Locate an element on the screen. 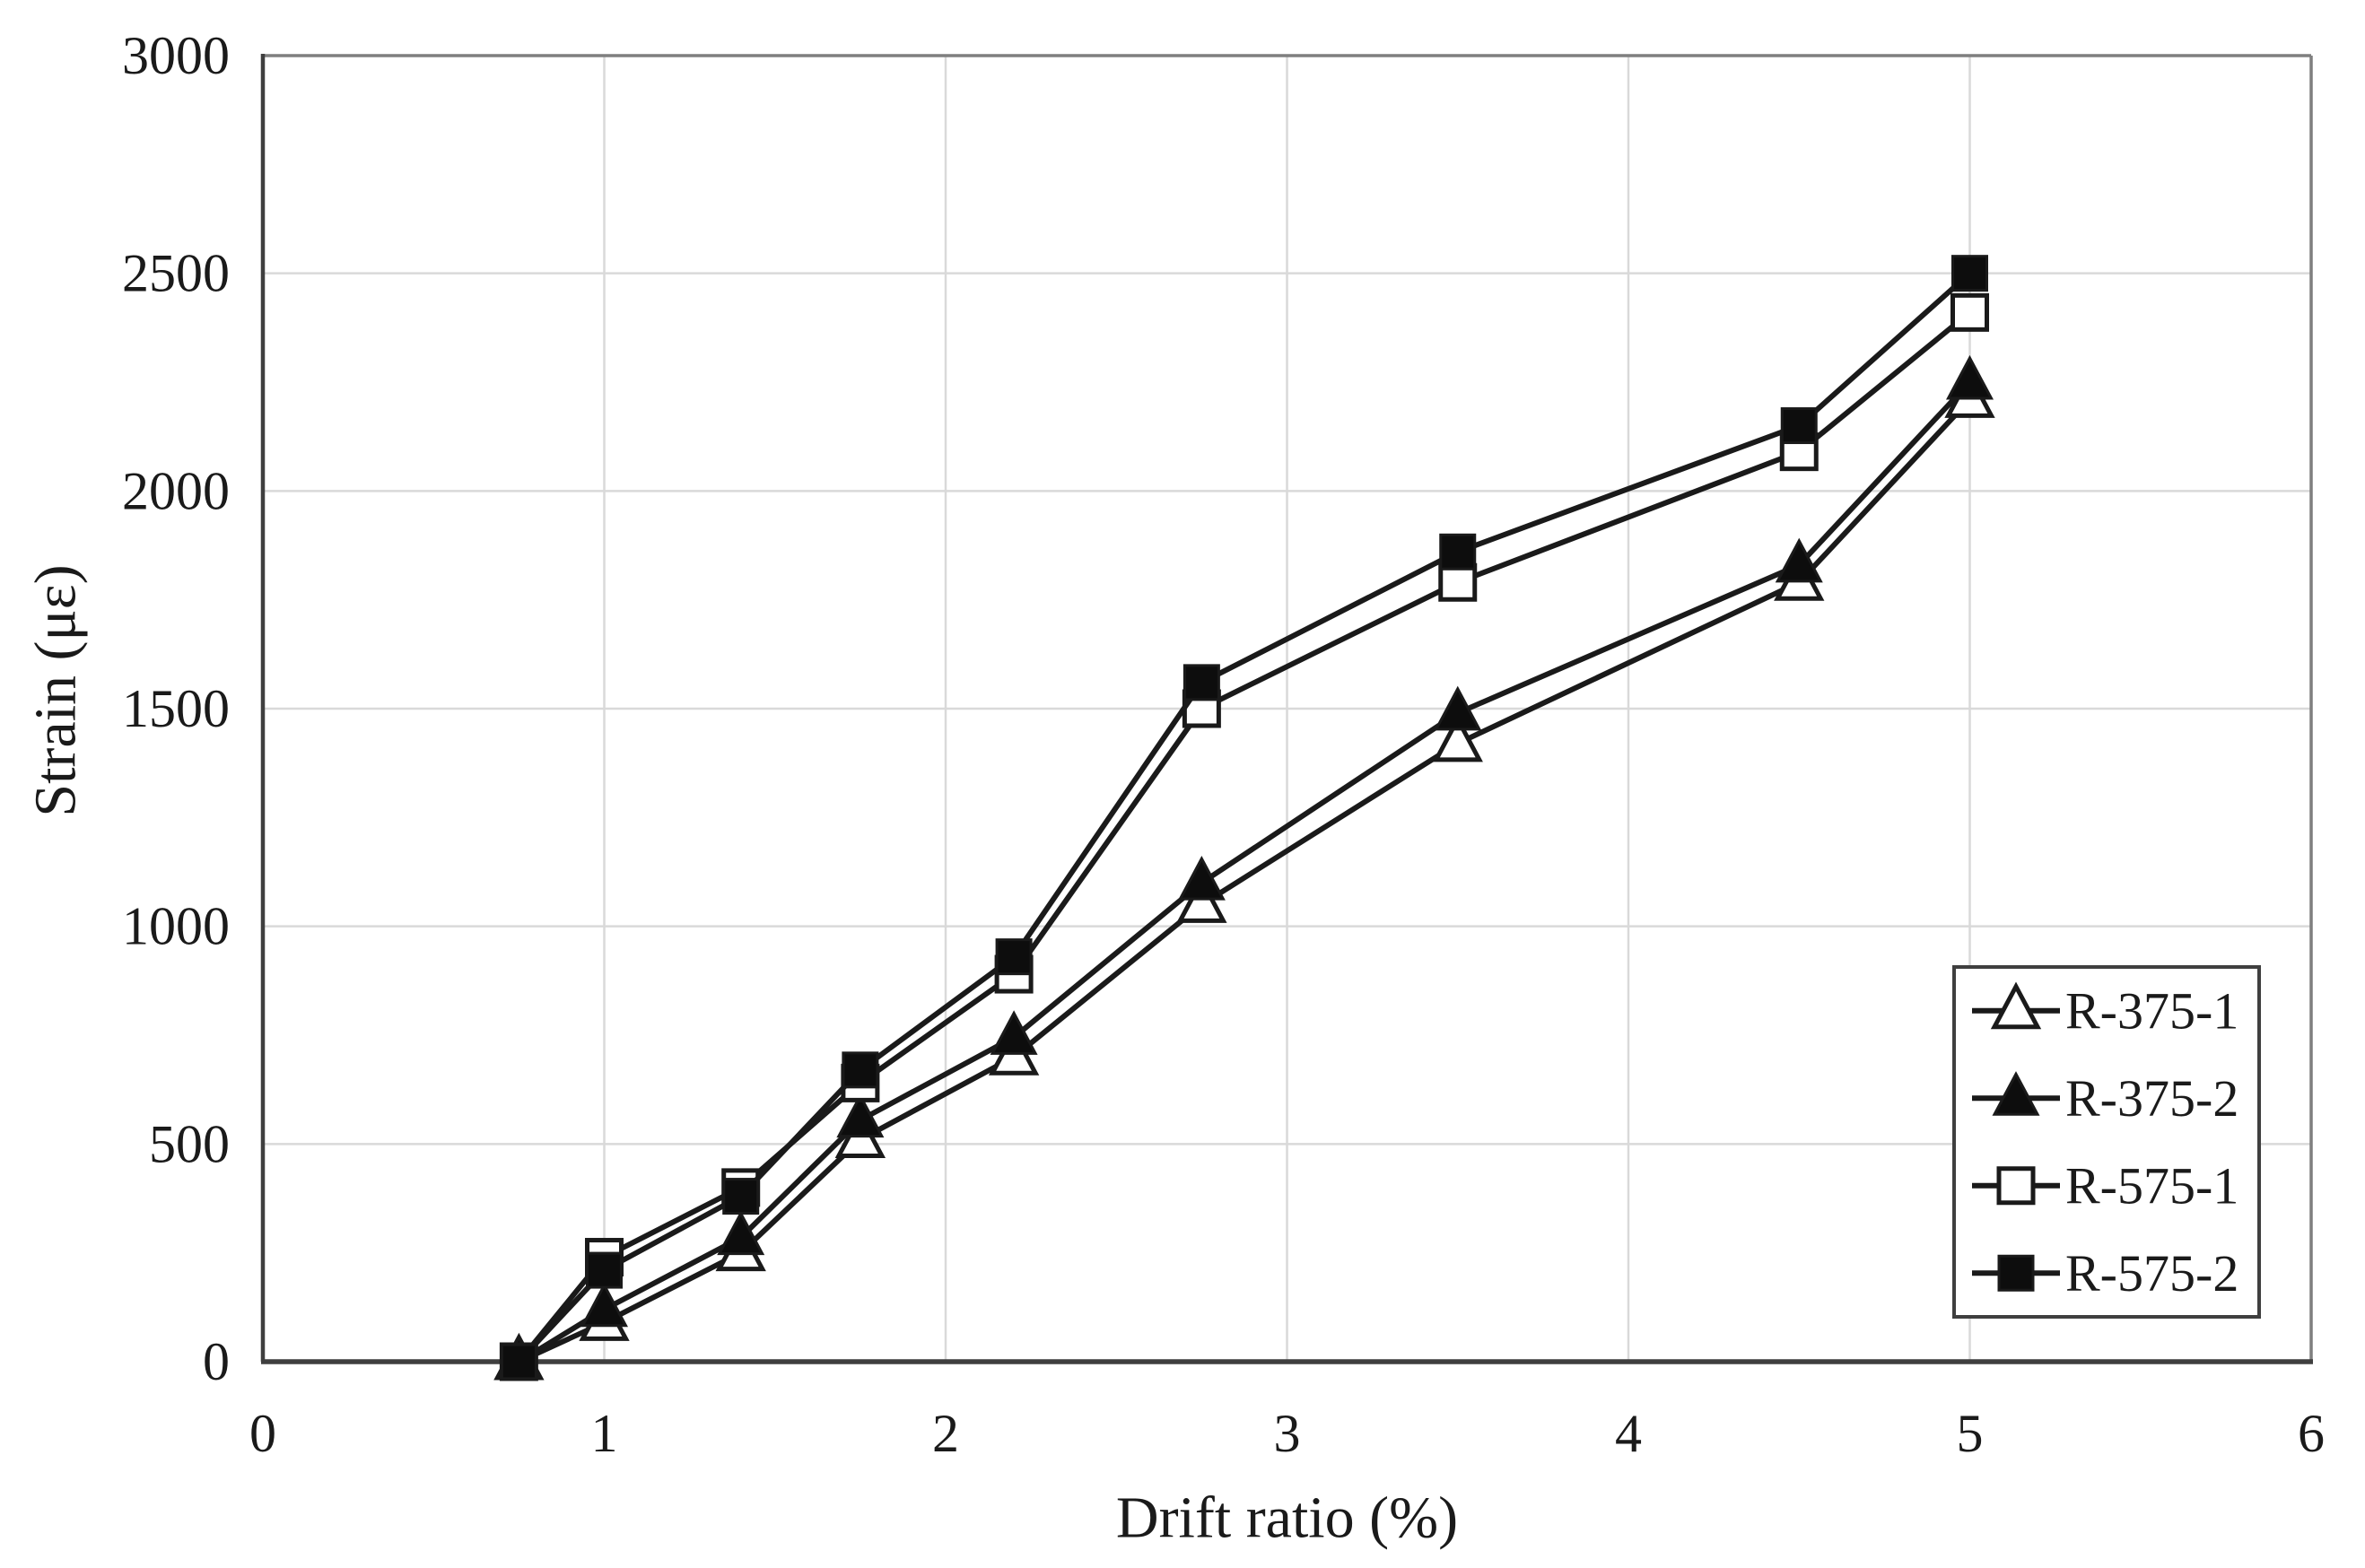  legend-entry-R-375-2: R-375-2 is located at coordinates (2105, 1099).